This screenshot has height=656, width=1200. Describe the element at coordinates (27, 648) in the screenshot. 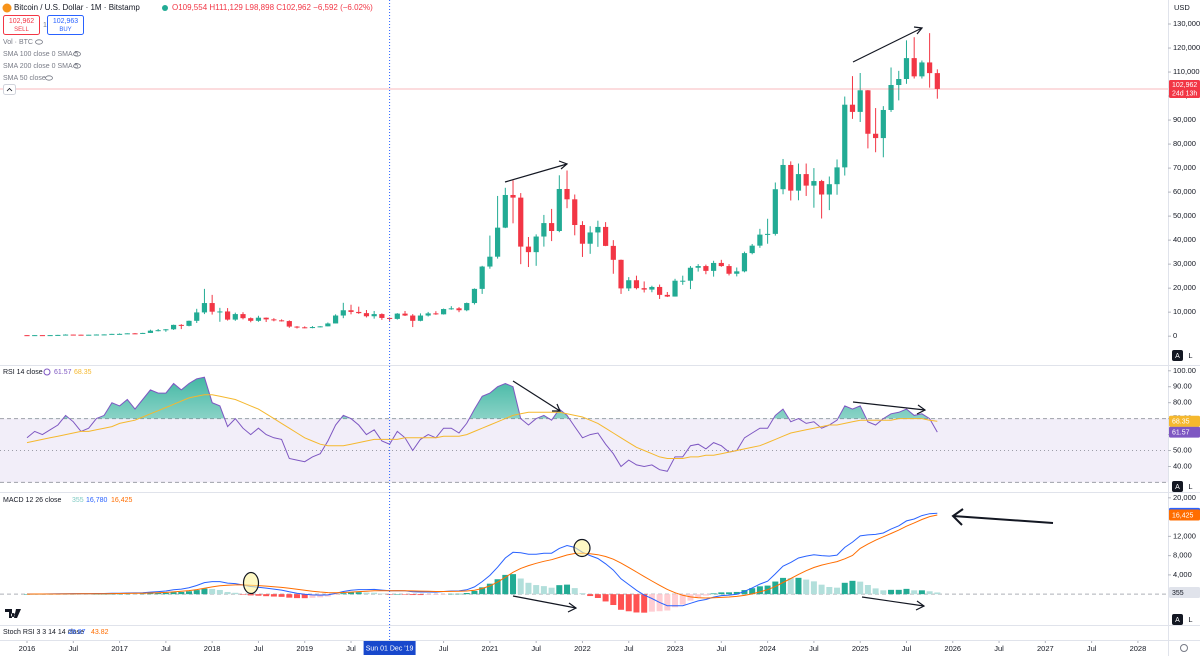

I see `x-tick-label: 2016` at that location.